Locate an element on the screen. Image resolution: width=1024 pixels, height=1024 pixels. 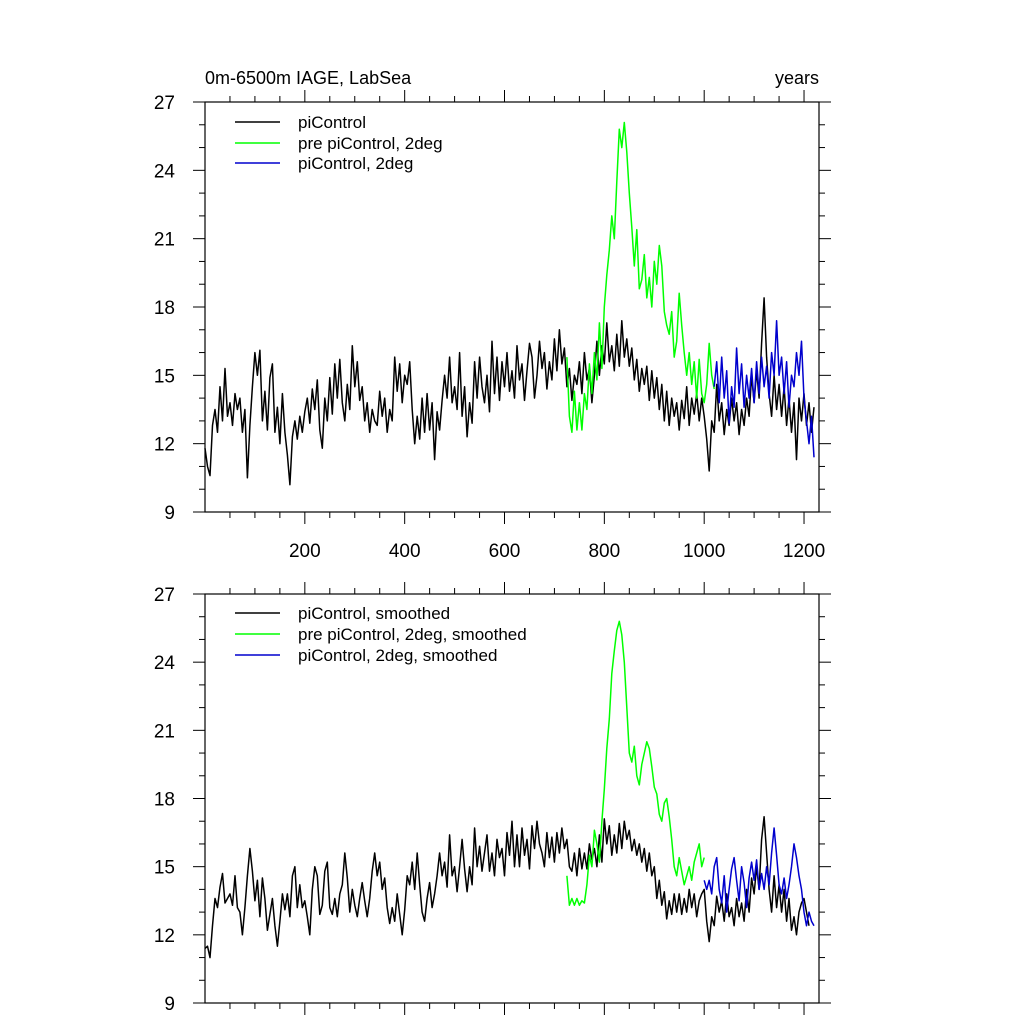
bottom-ytick-label: 15 is located at coordinates (164, 868).